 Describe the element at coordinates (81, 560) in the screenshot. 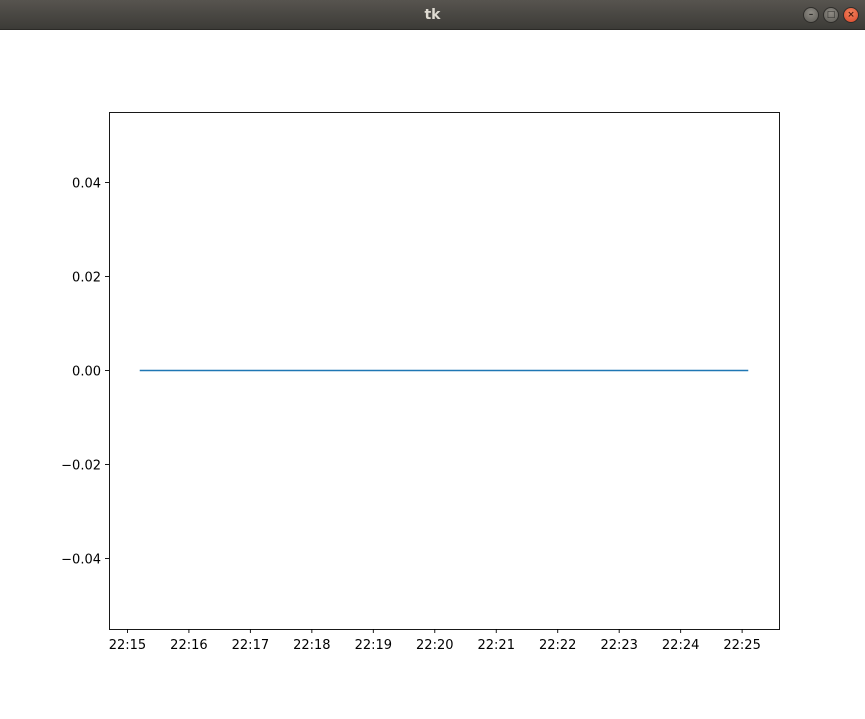

I see `y-tick-label: −0.04` at that location.